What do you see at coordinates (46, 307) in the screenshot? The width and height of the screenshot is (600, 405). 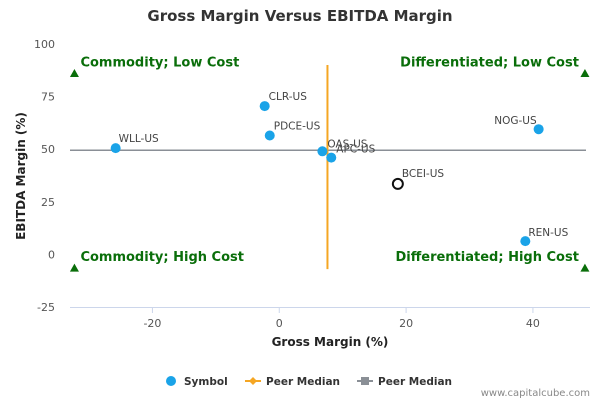 I see `y-tick-label: -25` at bounding box center [46, 307].